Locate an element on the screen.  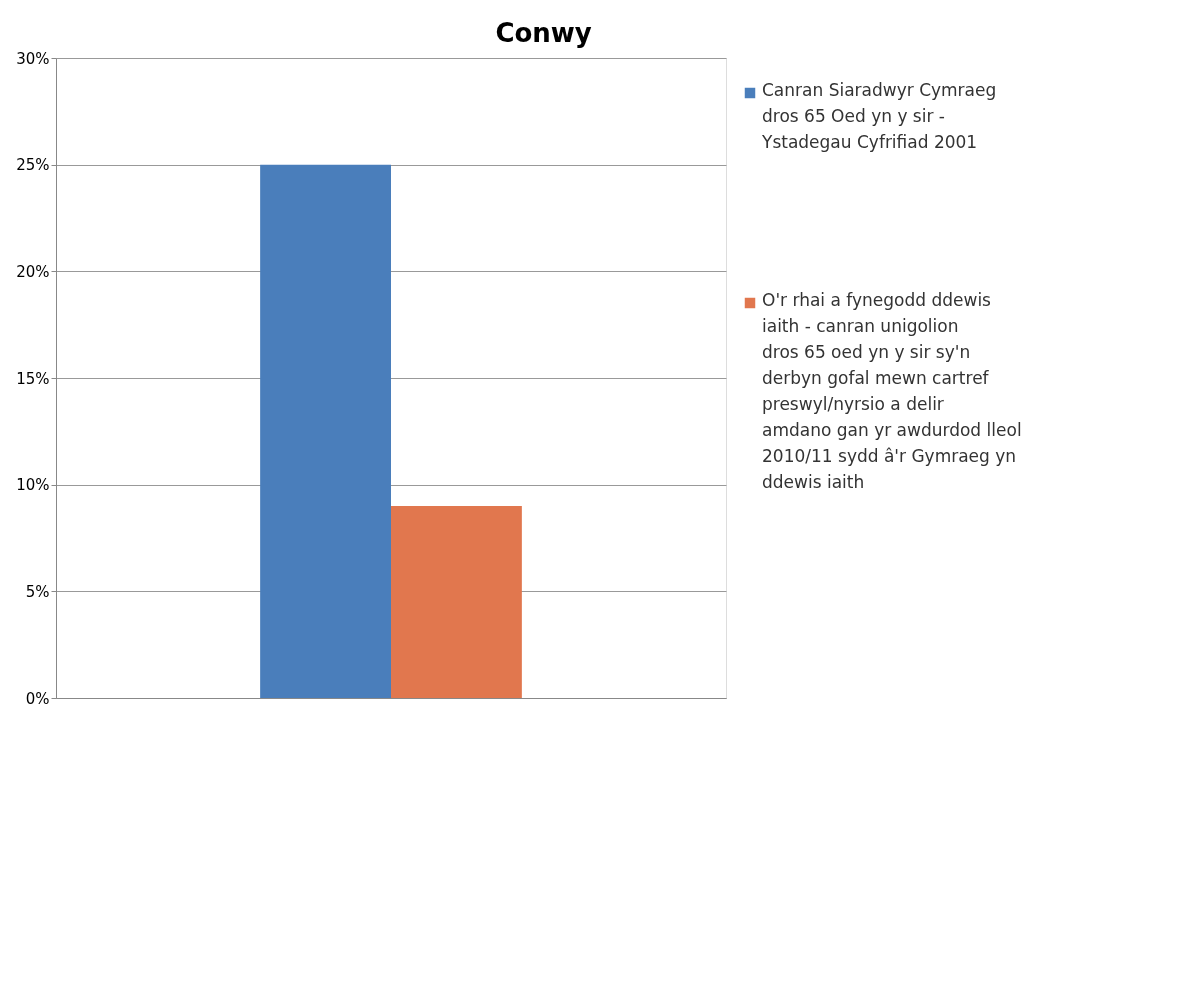
y-tick-label: 25% is located at coordinates (33, 165).